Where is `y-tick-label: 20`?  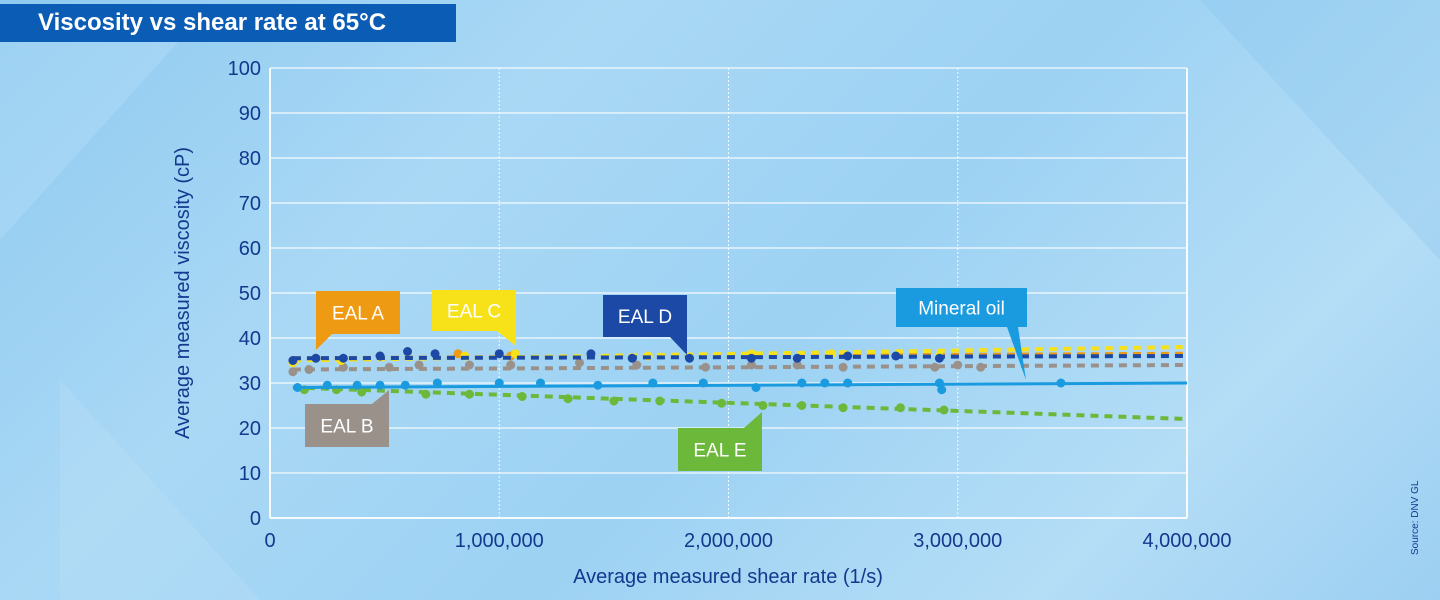
y-tick-label: 20 is located at coordinates (250, 429).